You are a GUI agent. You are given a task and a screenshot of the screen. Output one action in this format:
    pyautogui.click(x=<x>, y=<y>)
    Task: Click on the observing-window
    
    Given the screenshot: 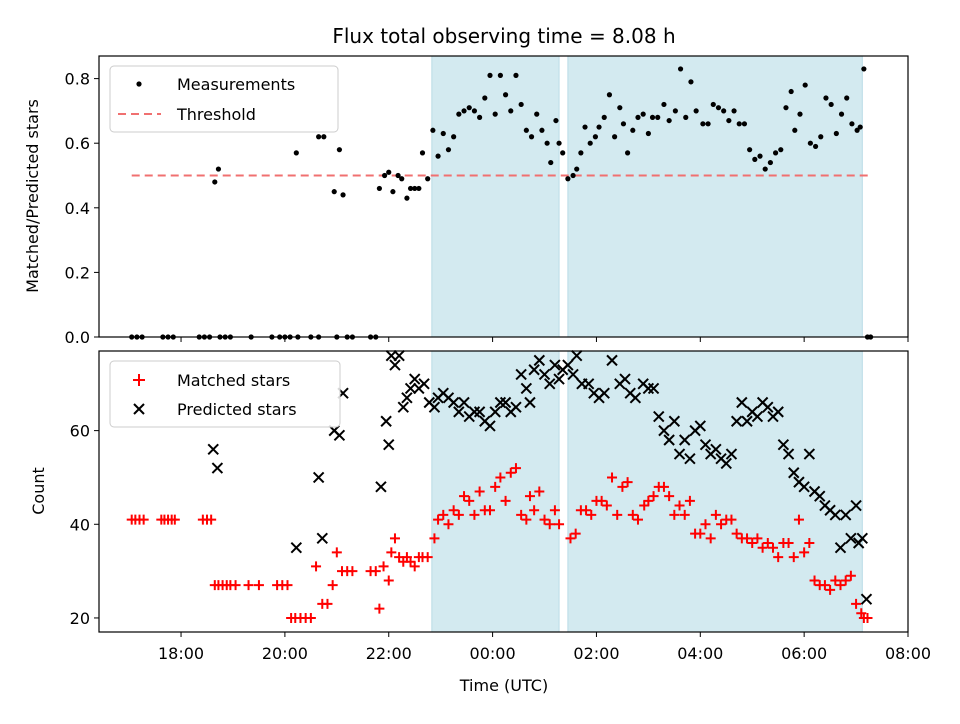 What is the action you would take?
    pyautogui.click(x=495, y=196)
    